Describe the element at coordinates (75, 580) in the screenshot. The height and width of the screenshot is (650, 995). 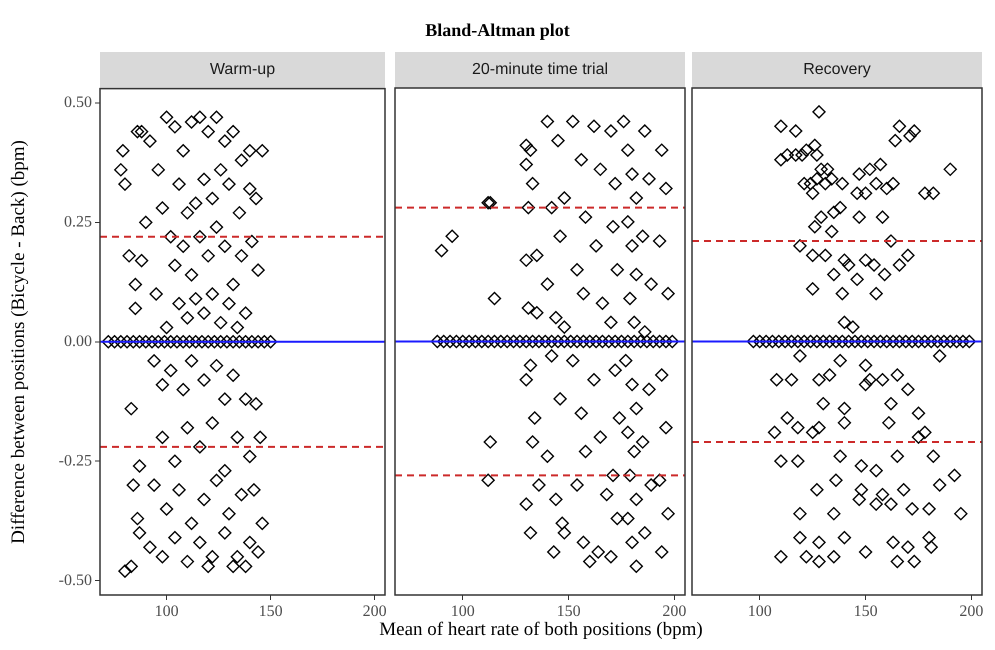
I see `y-tick-label: -0.50` at that location.